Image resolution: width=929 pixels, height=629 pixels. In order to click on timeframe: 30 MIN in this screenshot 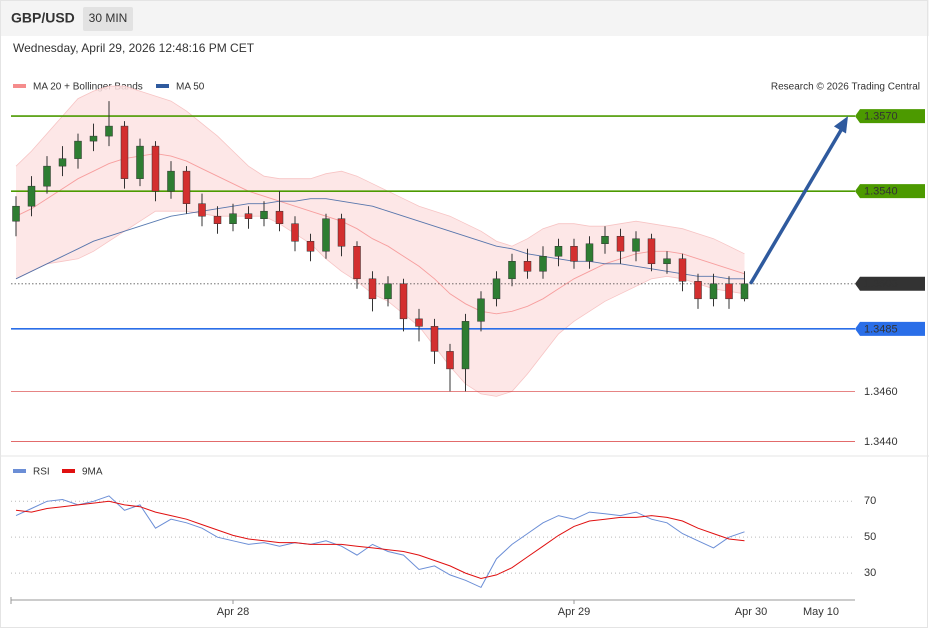, I will do `click(108, 18)`.